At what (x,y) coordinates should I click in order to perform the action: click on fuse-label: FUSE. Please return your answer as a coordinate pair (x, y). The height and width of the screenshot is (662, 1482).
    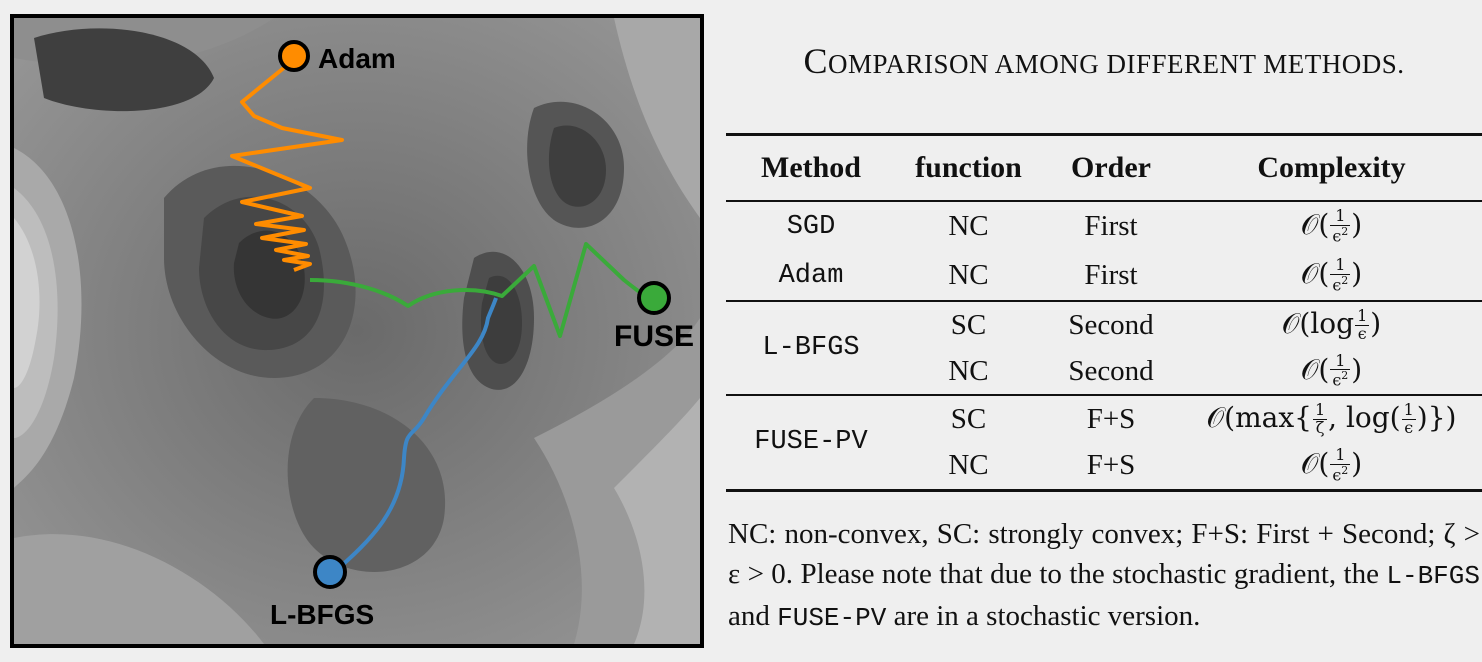
    Looking at the image, I should click on (654, 336).